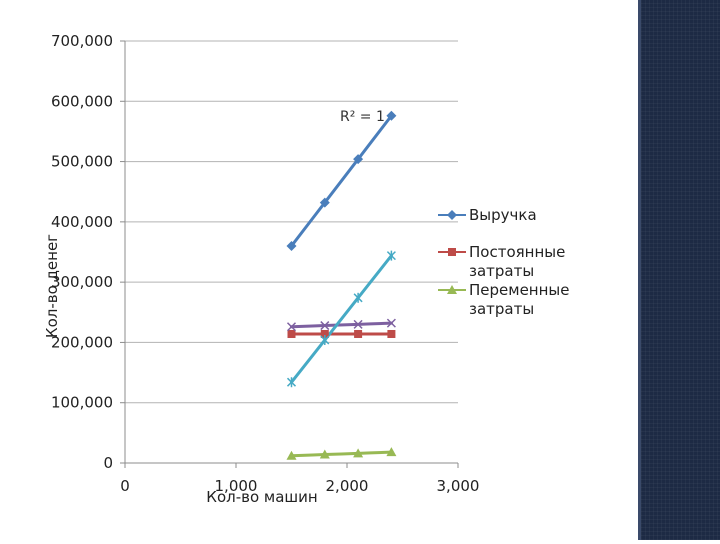  What do you see at coordinates (82, 342) in the screenshot?
I see `y-tick-label: 200,000` at bounding box center [82, 342].